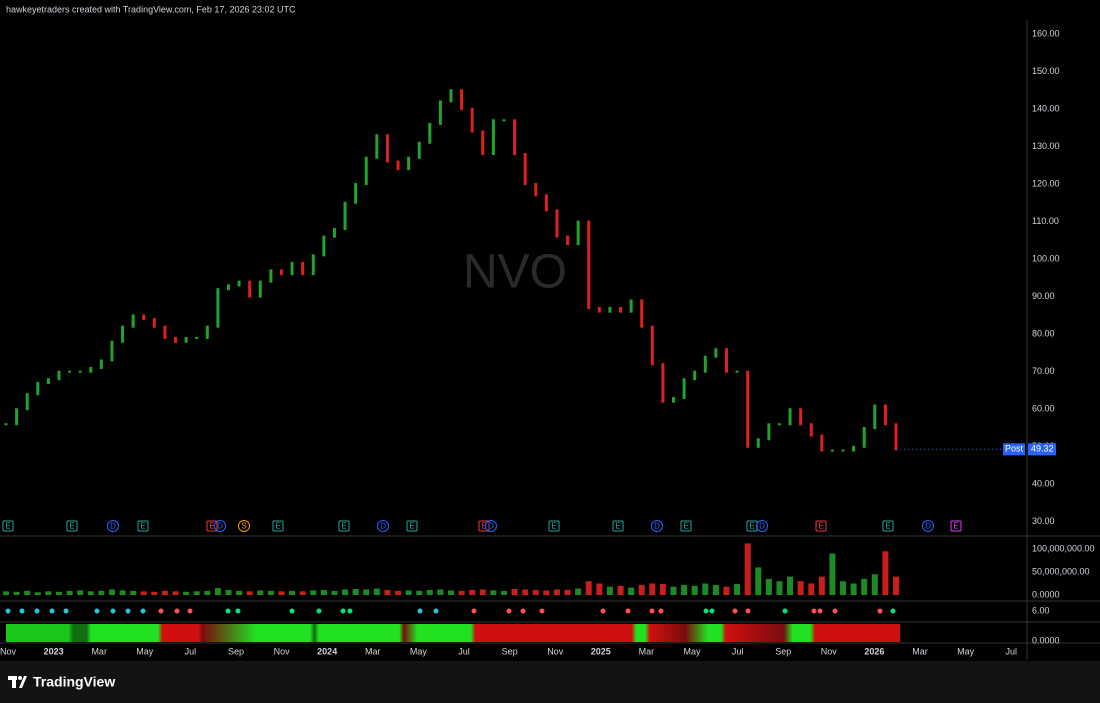 The height and width of the screenshot is (703, 1100). What do you see at coordinates (601, 651) in the screenshot?
I see `x-tick-label: 2025` at bounding box center [601, 651].